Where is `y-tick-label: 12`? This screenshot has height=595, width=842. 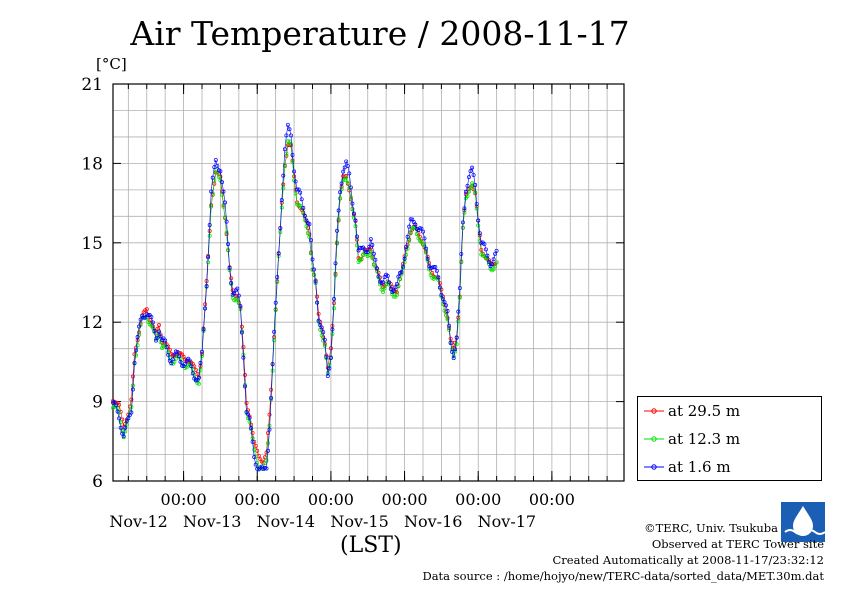
y-tick-label: 12 is located at coordinates (92, 323).